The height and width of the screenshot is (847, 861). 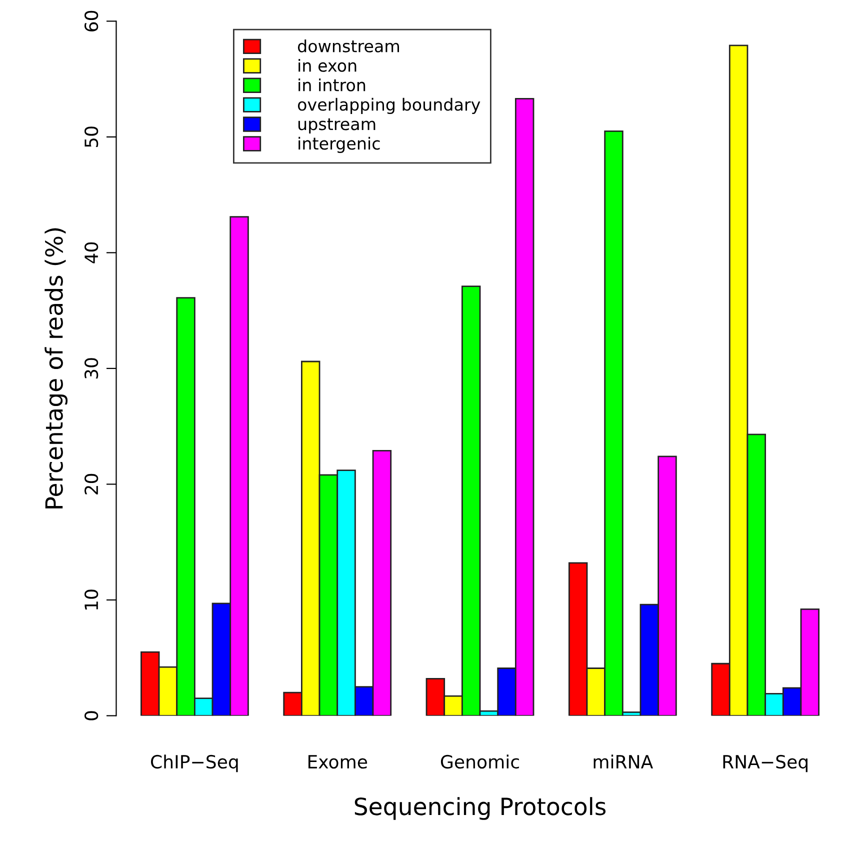 I want to click on y-tick-label: 0, so click(x=91, y=715).